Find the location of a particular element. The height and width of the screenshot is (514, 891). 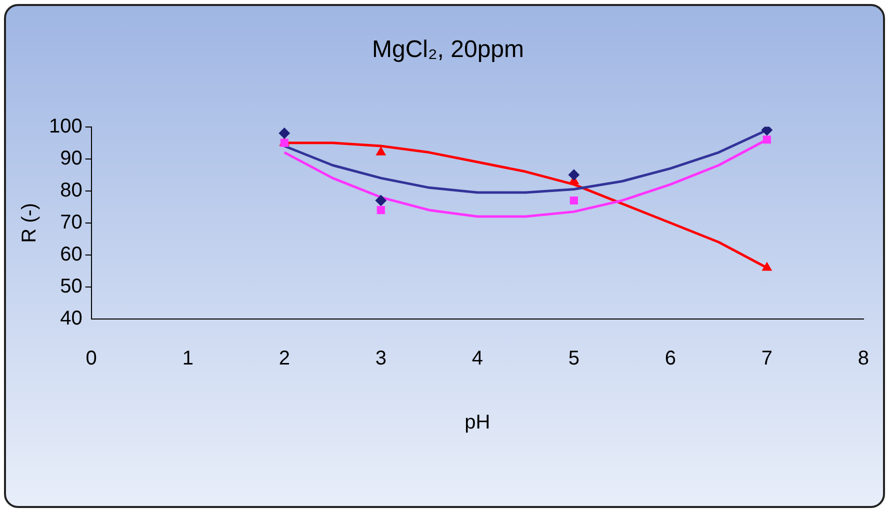

x-tick-label: 2 is located at coordinates (284, 359).